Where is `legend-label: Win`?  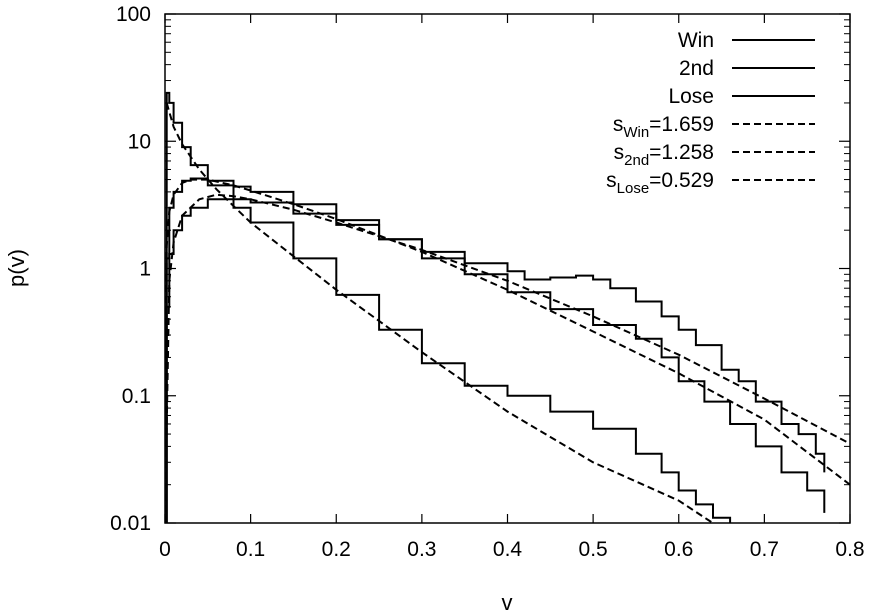 legend-label: Win is located at coordinates (696, 40).